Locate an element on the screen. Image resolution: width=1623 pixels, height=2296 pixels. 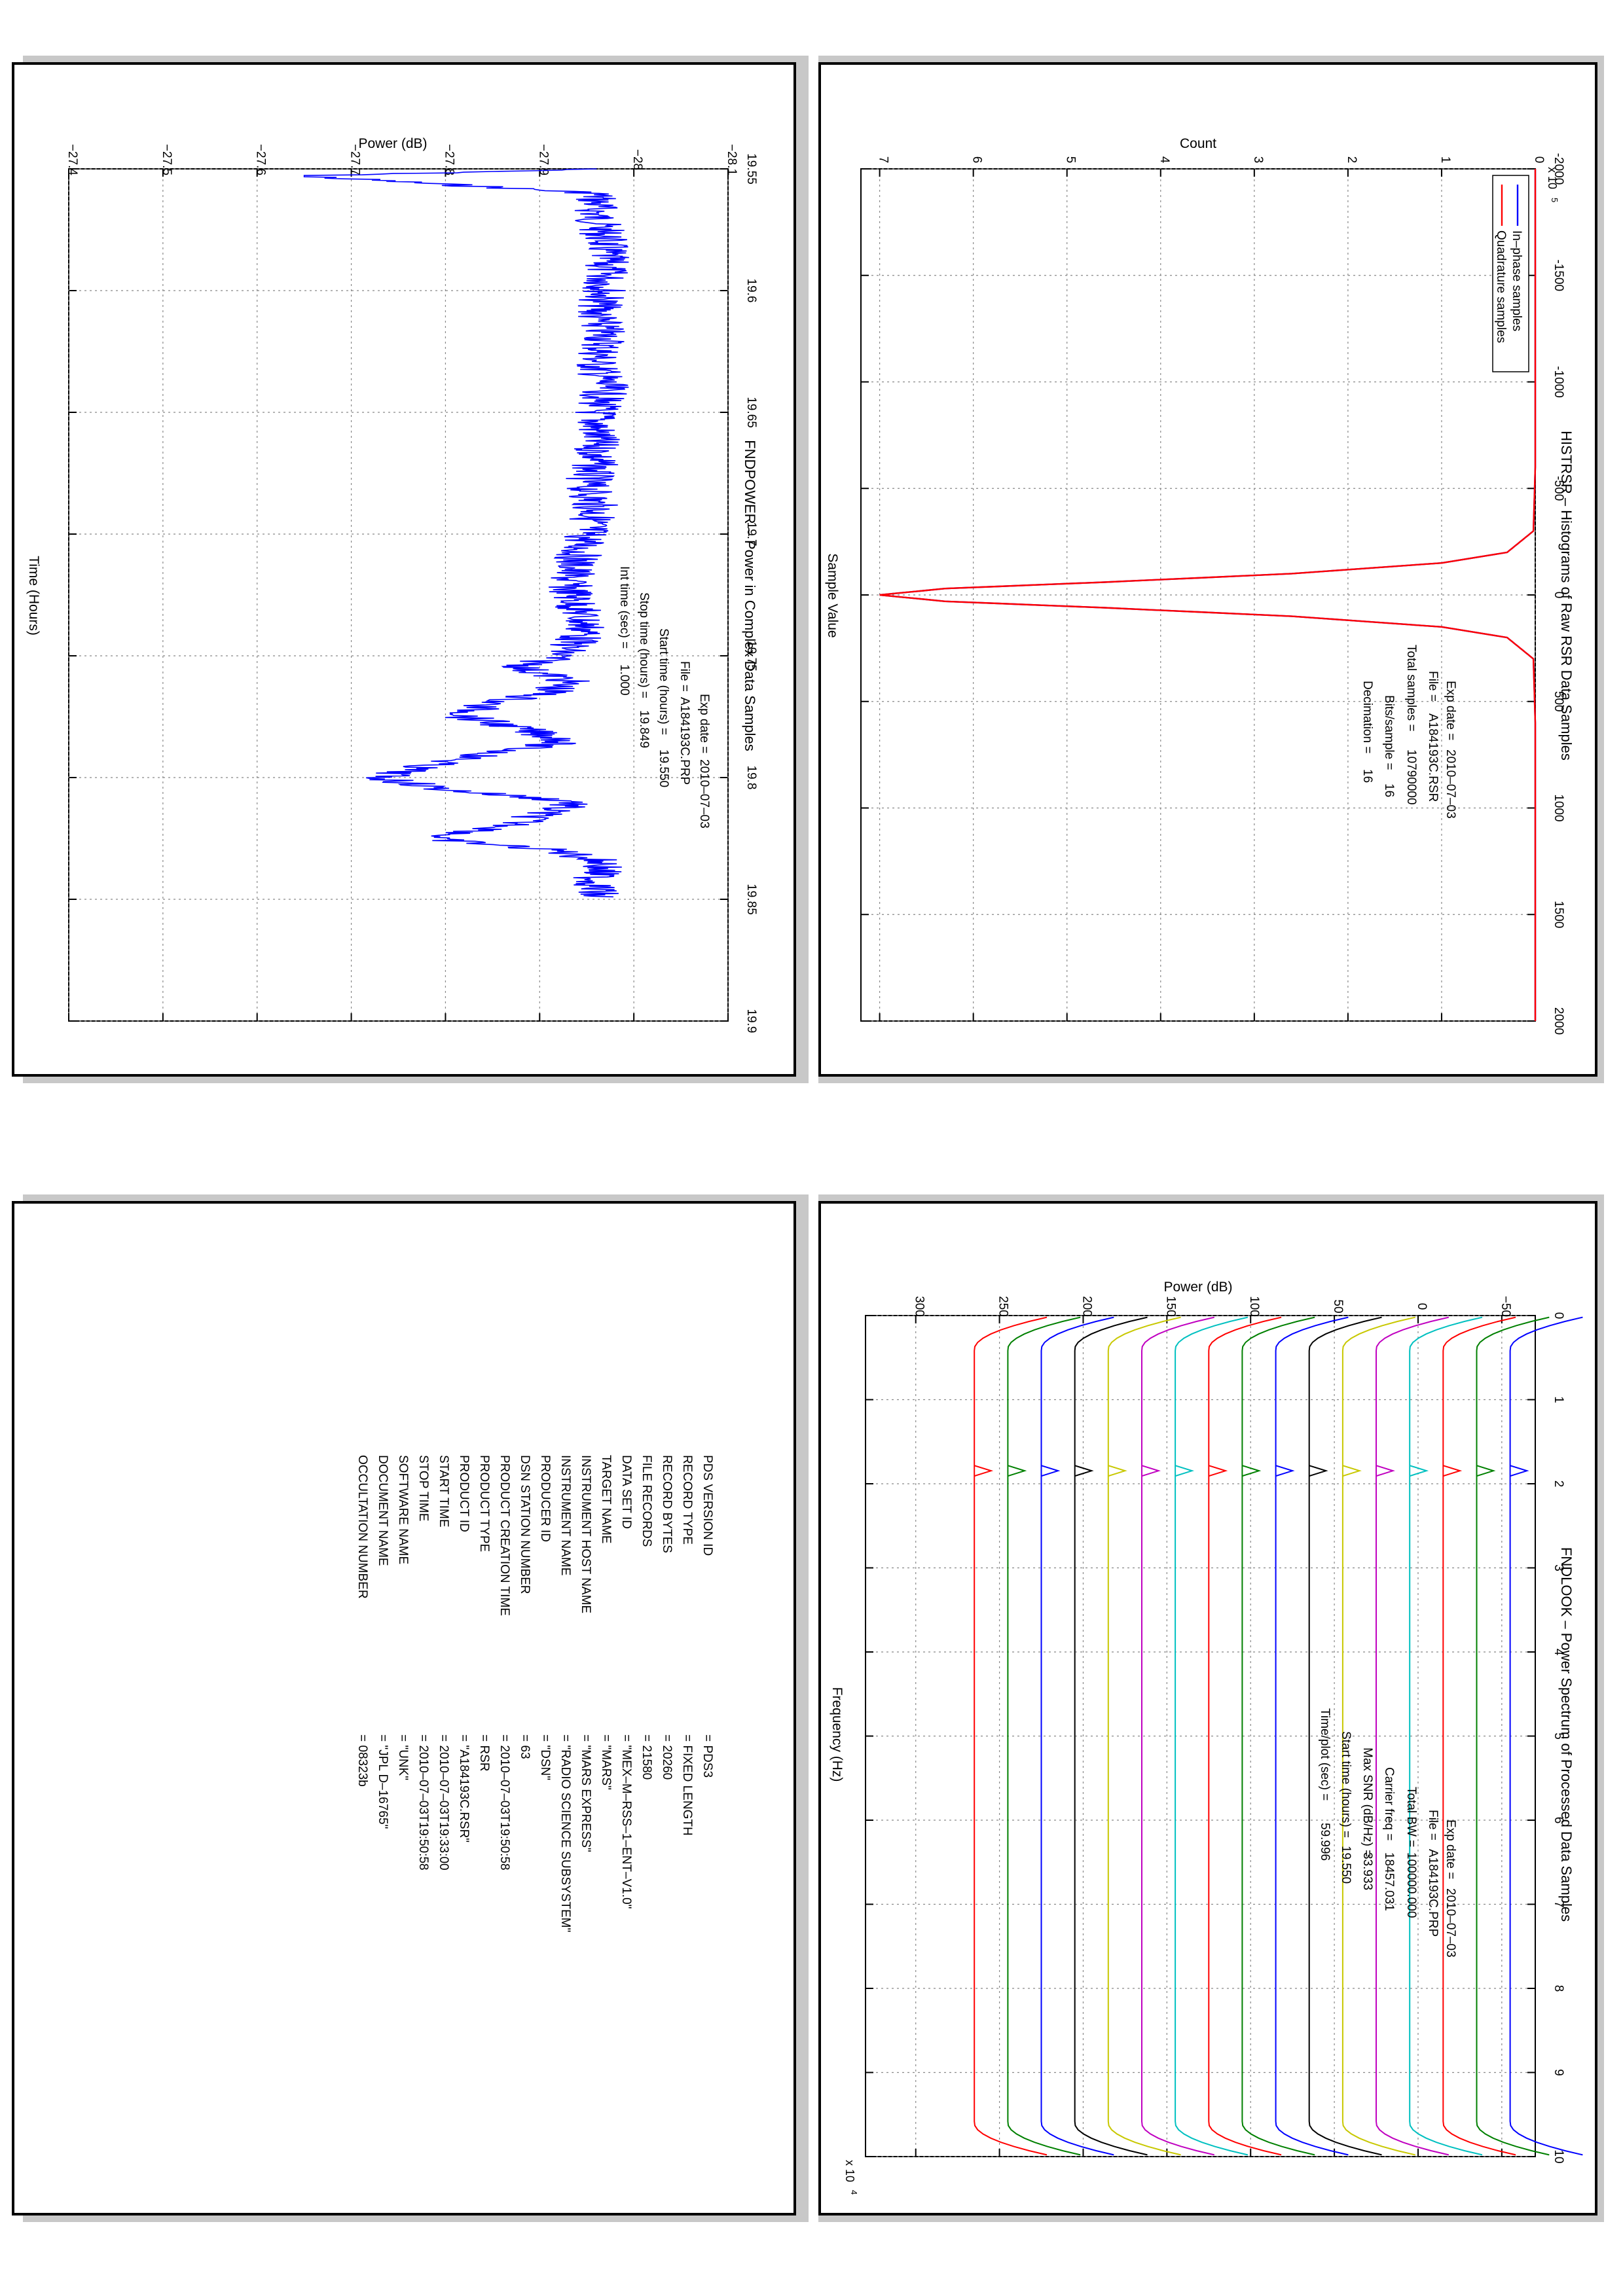
x-tick-label: 1500 is located at coordinates (1558, 914).